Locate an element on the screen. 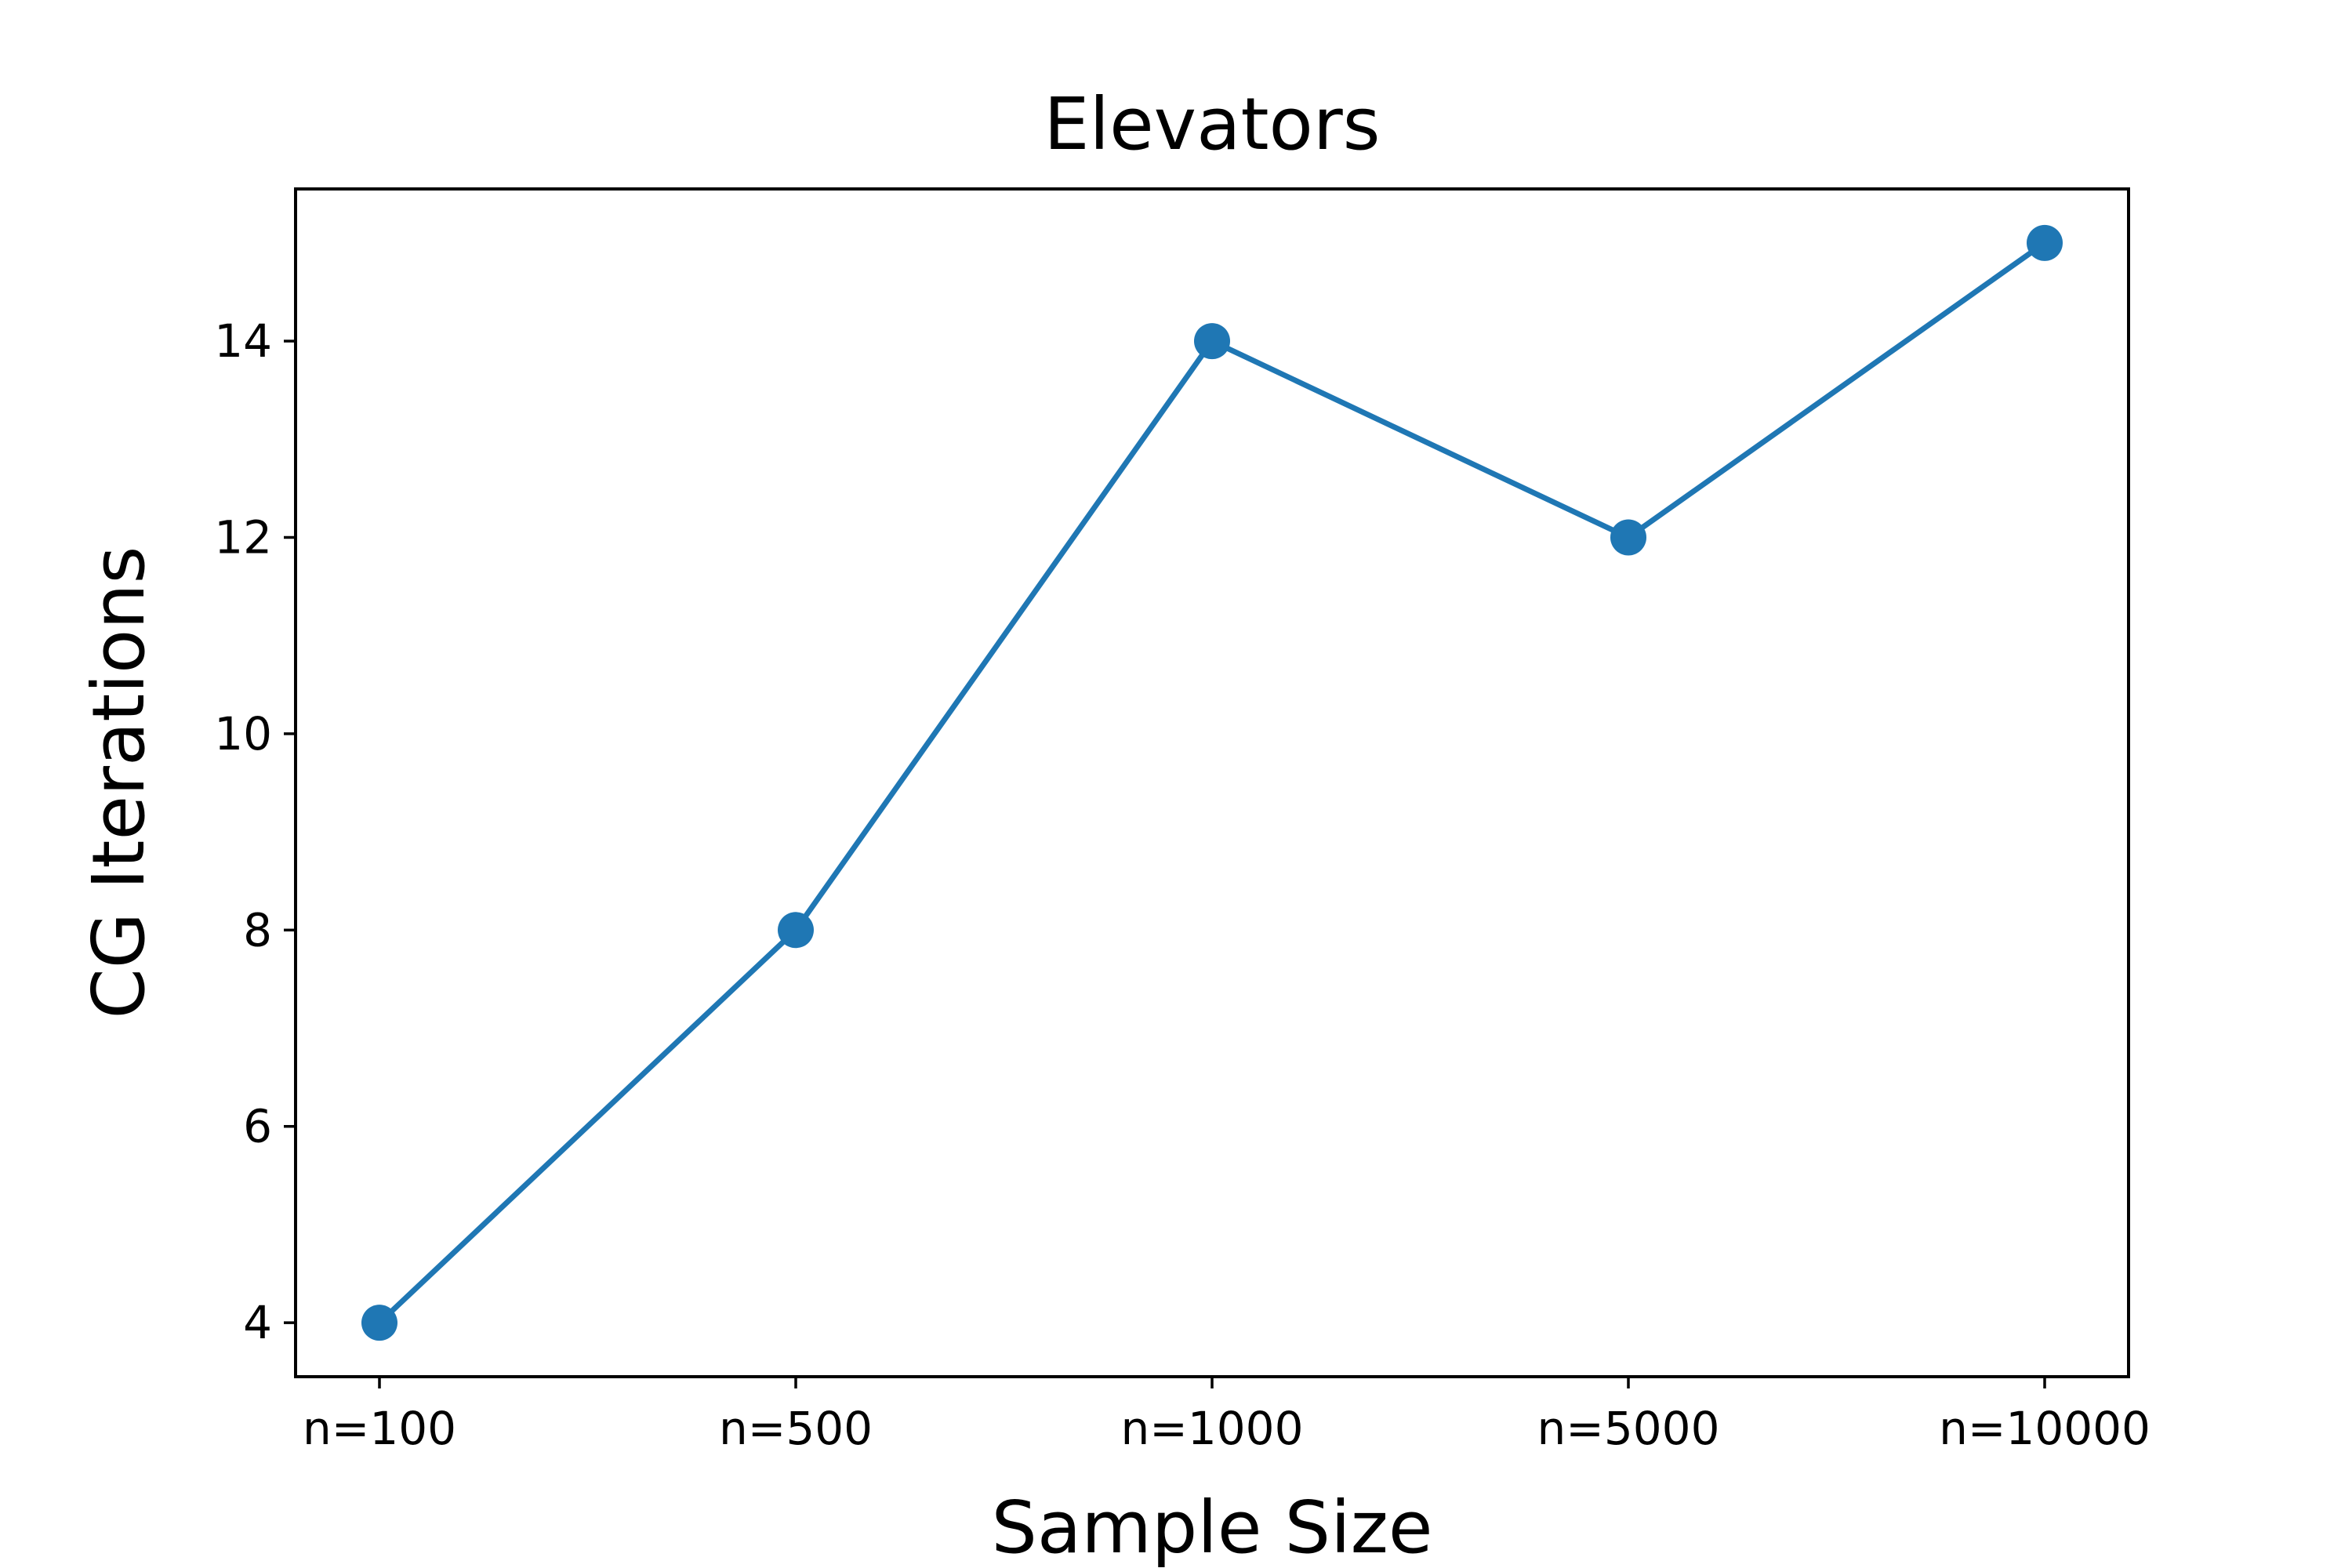  y-axis: 4 6 8 10 12 14 is located at coordinates (255, 832).